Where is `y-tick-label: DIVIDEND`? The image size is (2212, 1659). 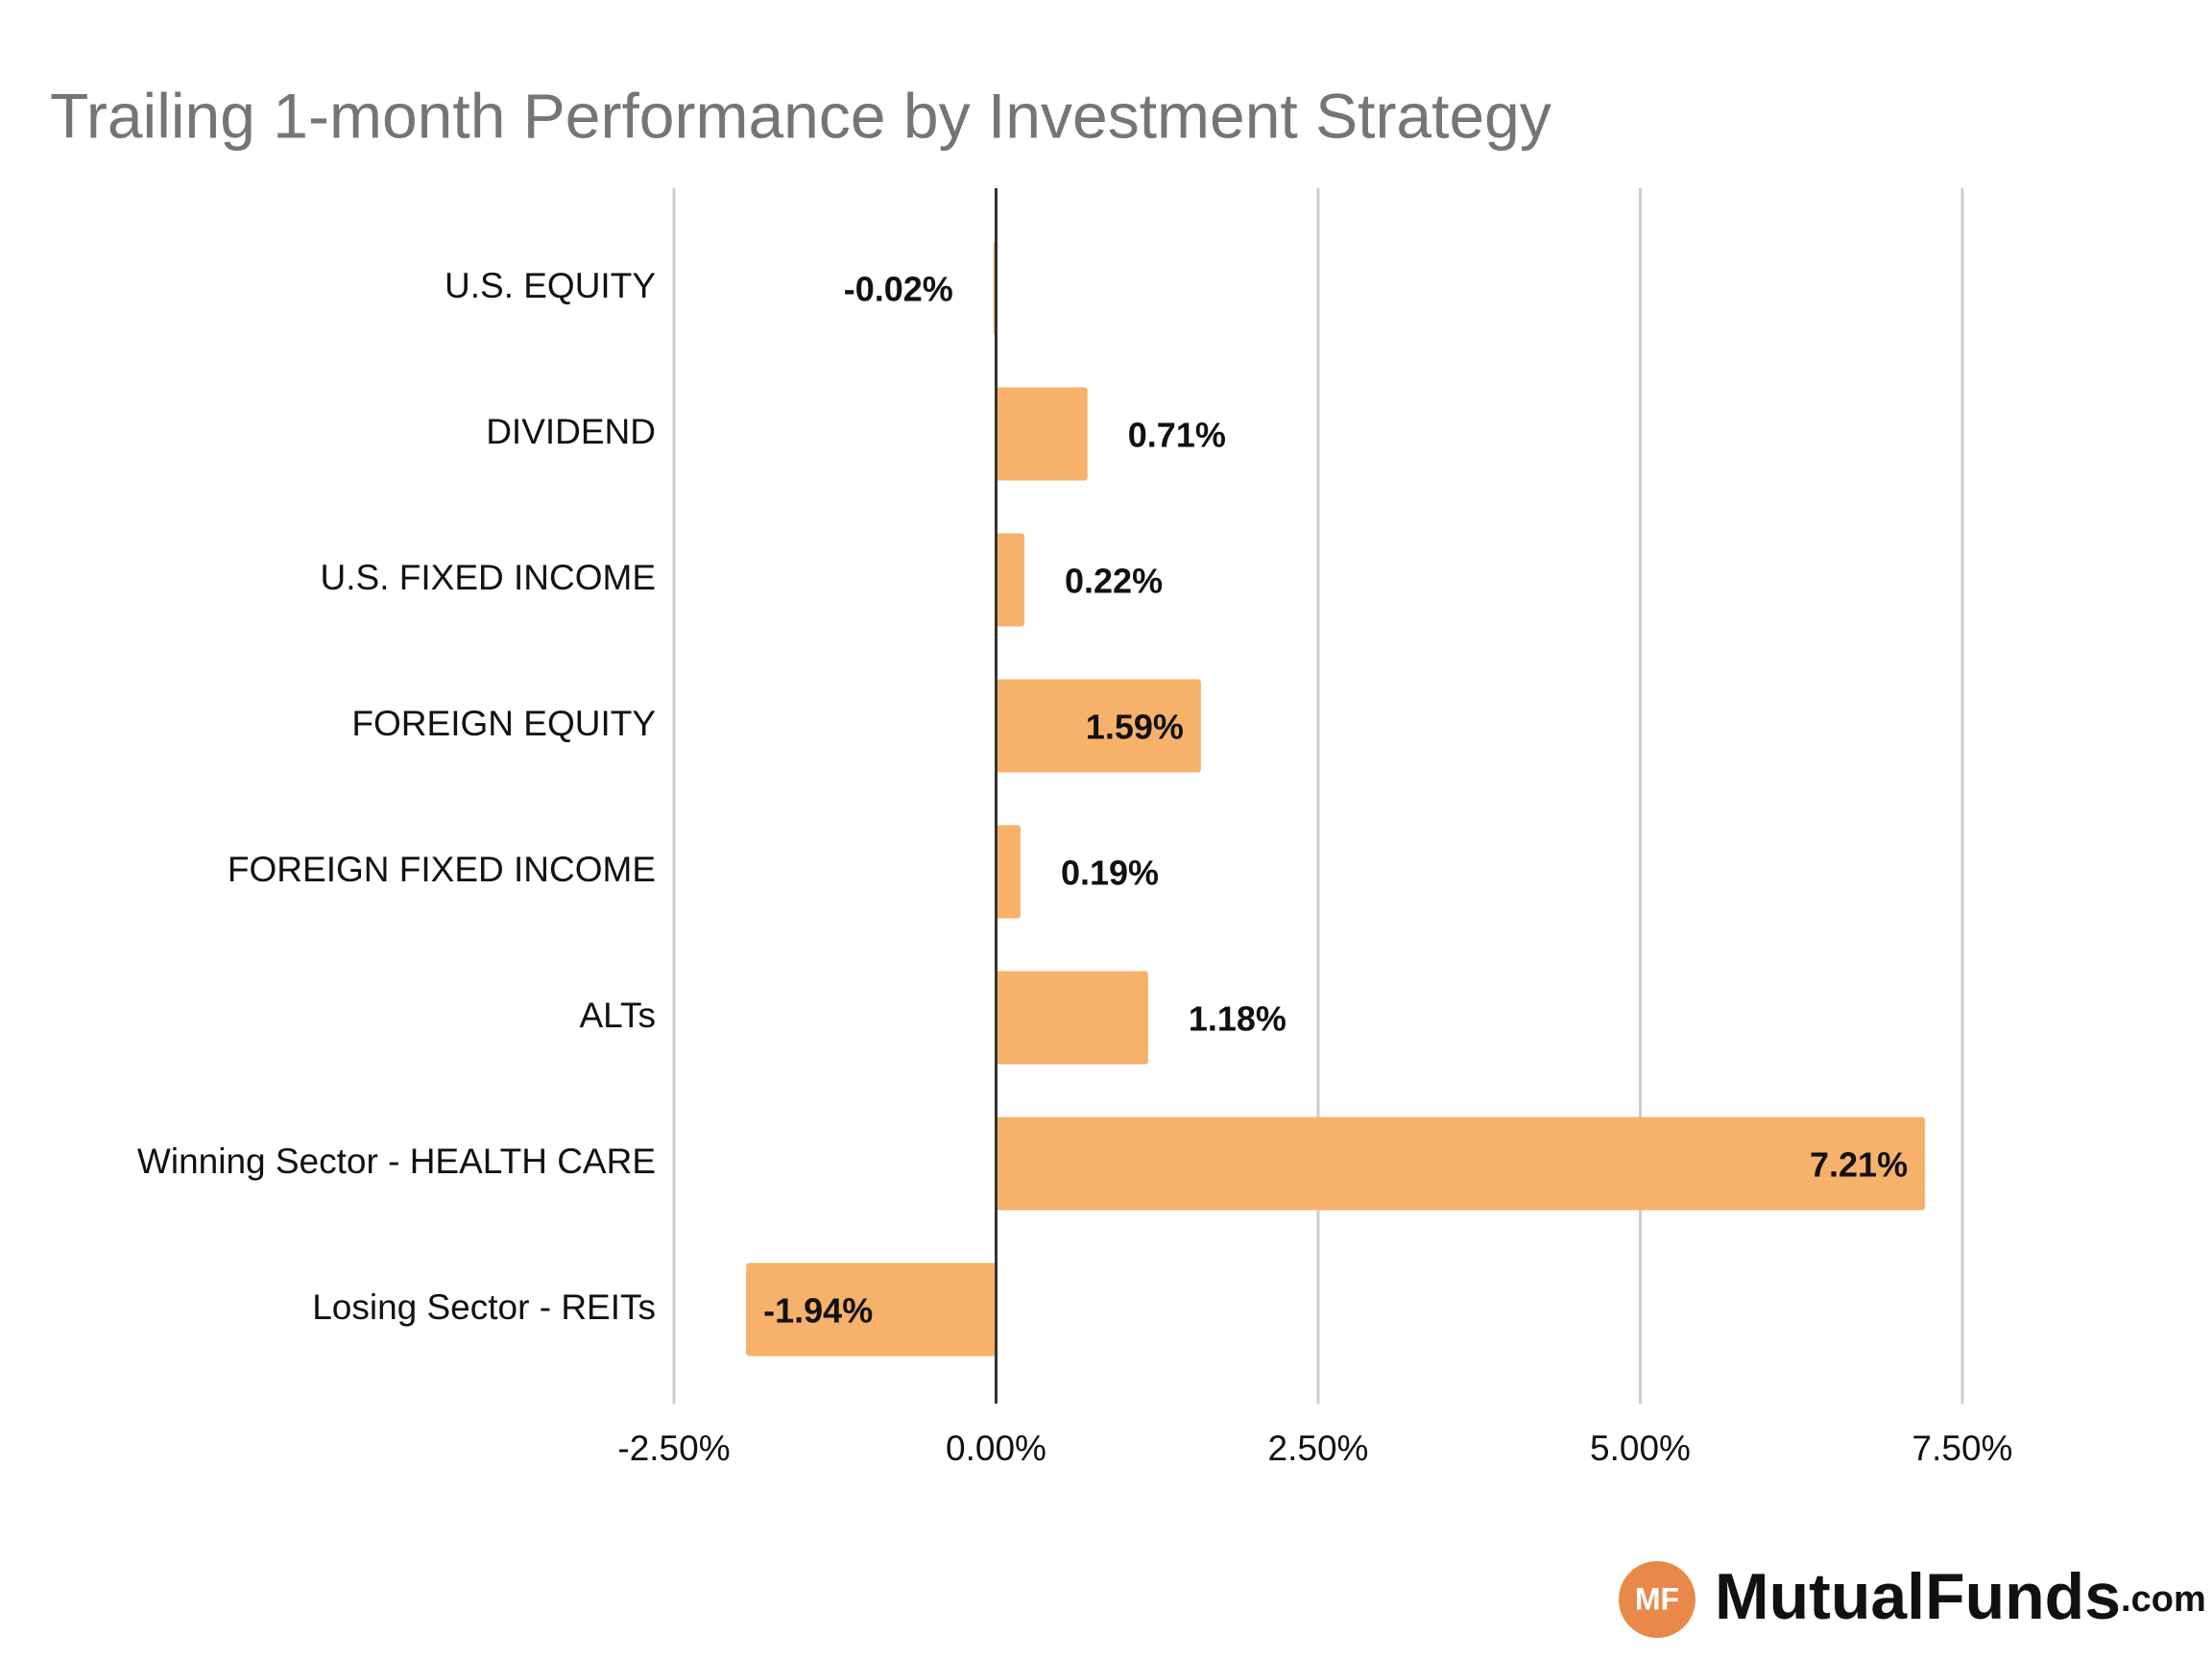
y-tick-label: DIVIDEND is located at coordinates (571, 431).